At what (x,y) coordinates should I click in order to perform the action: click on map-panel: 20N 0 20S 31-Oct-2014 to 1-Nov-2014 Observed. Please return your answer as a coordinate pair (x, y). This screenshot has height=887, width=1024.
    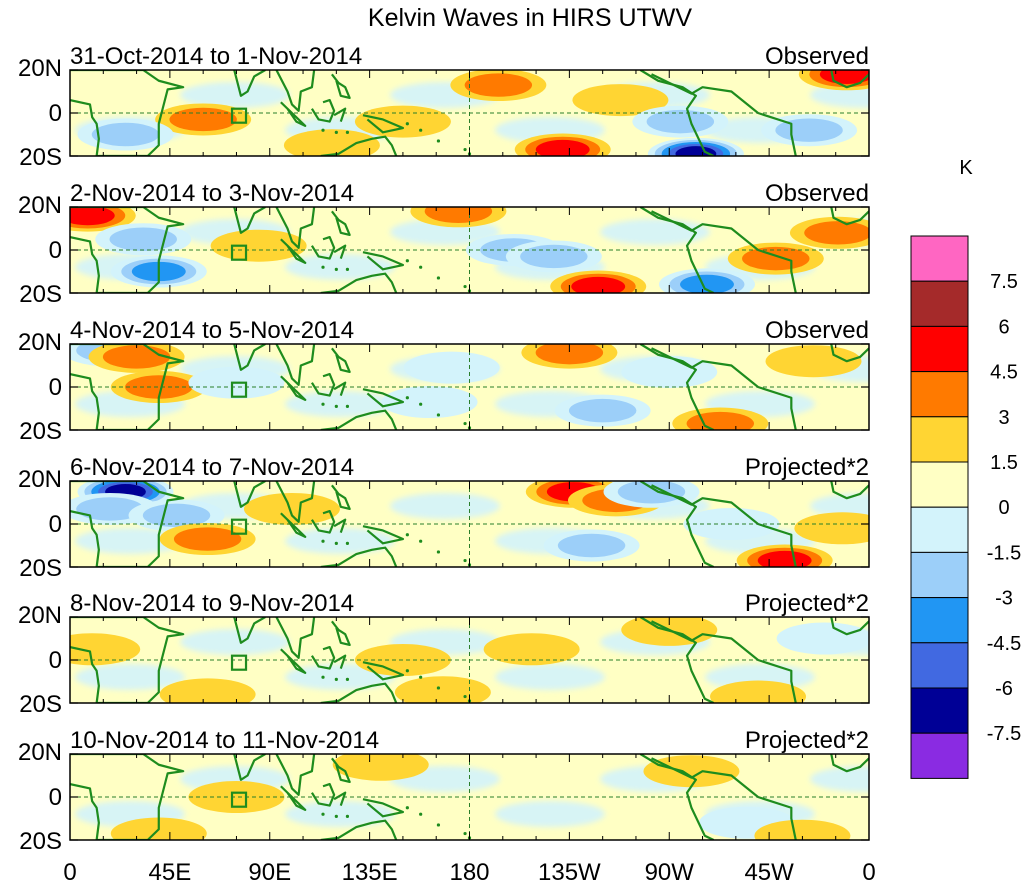
    Looking at the image, I should click on (444, 107).